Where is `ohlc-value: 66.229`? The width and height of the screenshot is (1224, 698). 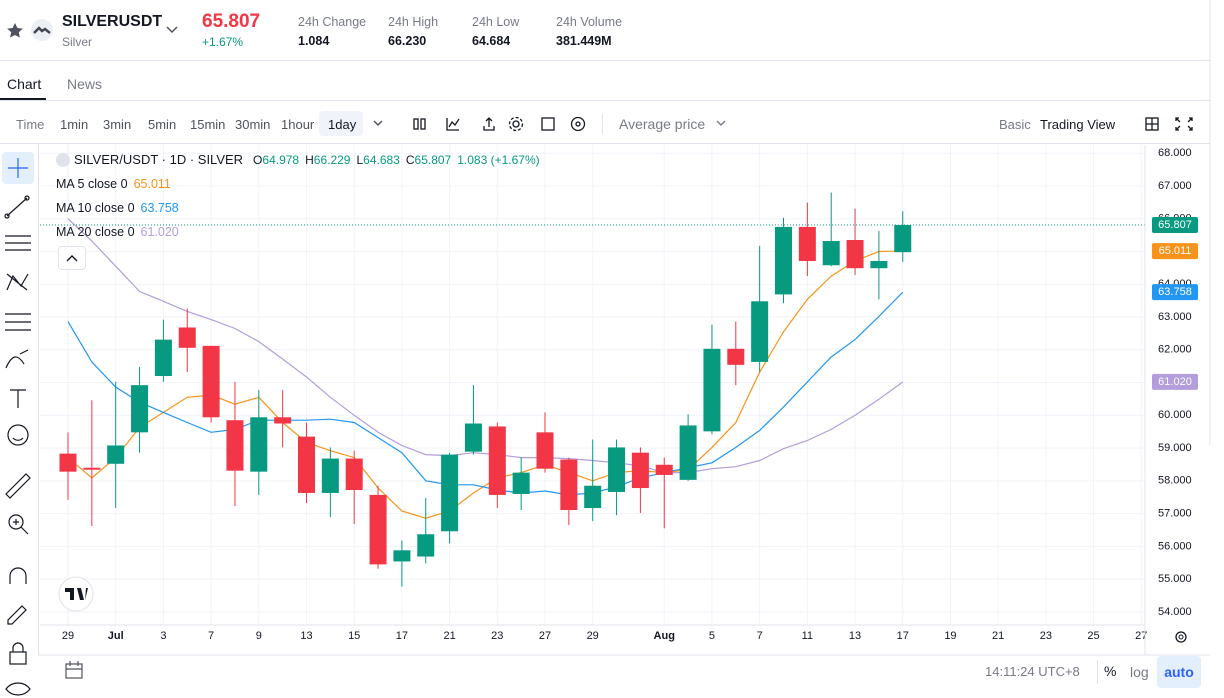
ohlc-value: 66.229 is located at coordinates (332, 159).